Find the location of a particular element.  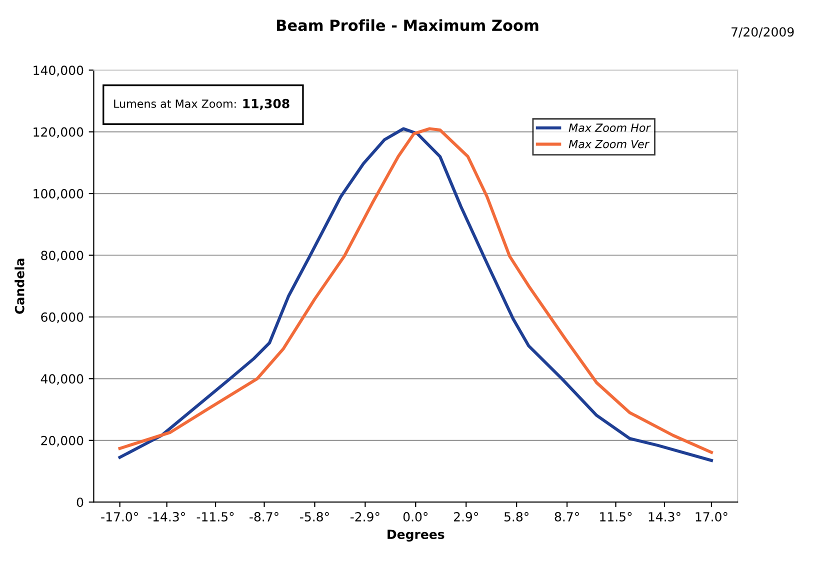

x-tick-label: -17.0° is located at coordinates (119, 517).